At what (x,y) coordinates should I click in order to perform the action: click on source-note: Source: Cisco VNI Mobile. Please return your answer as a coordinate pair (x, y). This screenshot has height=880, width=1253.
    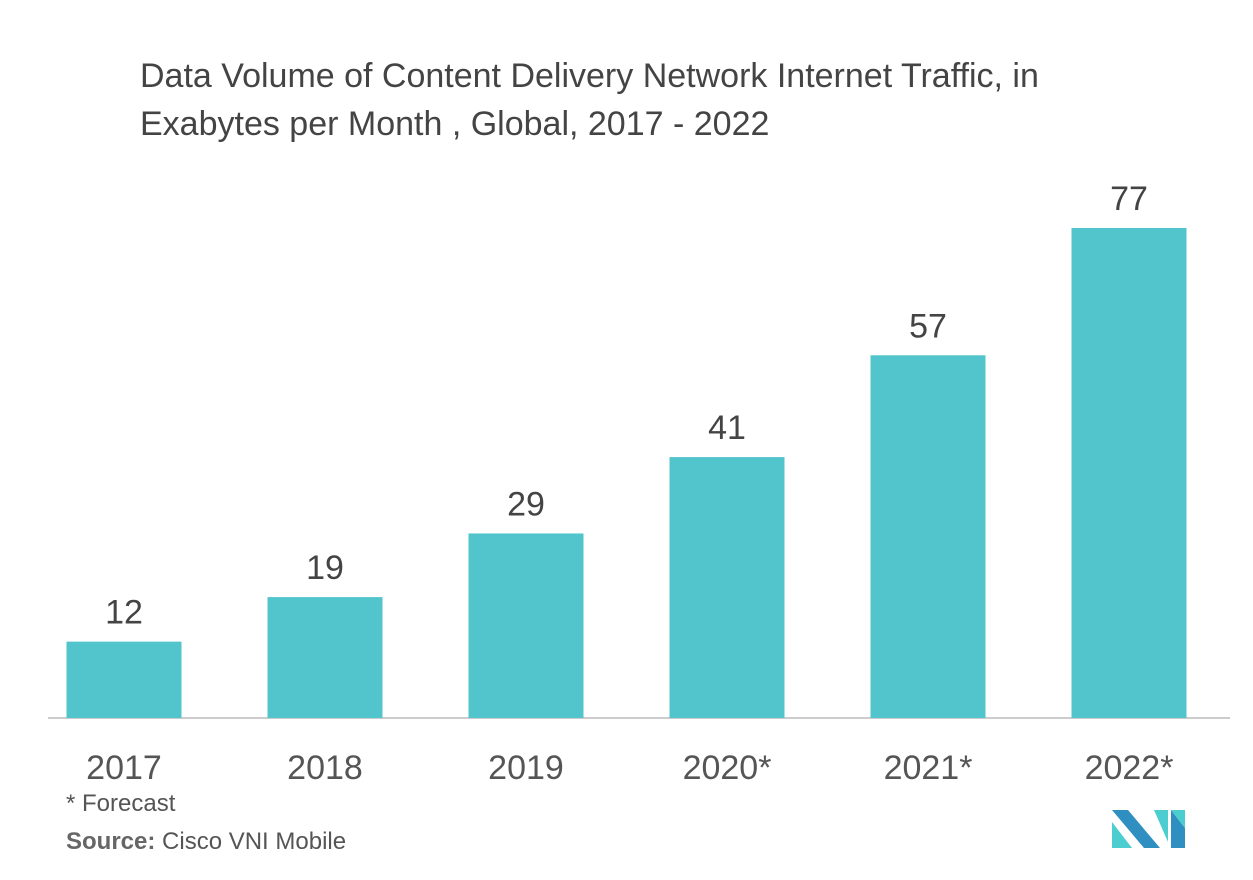
    Looking at the image, I should click on (206, 842).